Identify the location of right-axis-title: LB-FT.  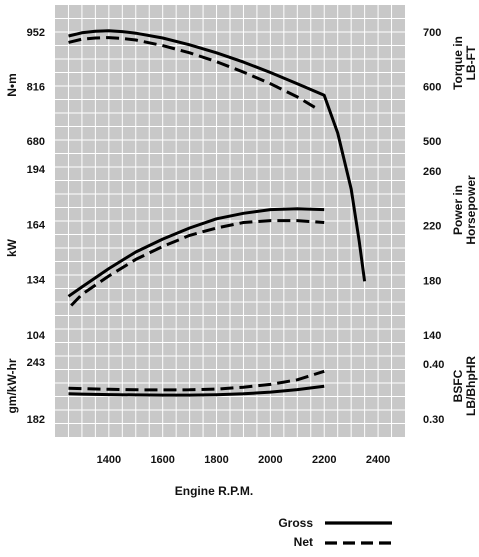
(471, 62).